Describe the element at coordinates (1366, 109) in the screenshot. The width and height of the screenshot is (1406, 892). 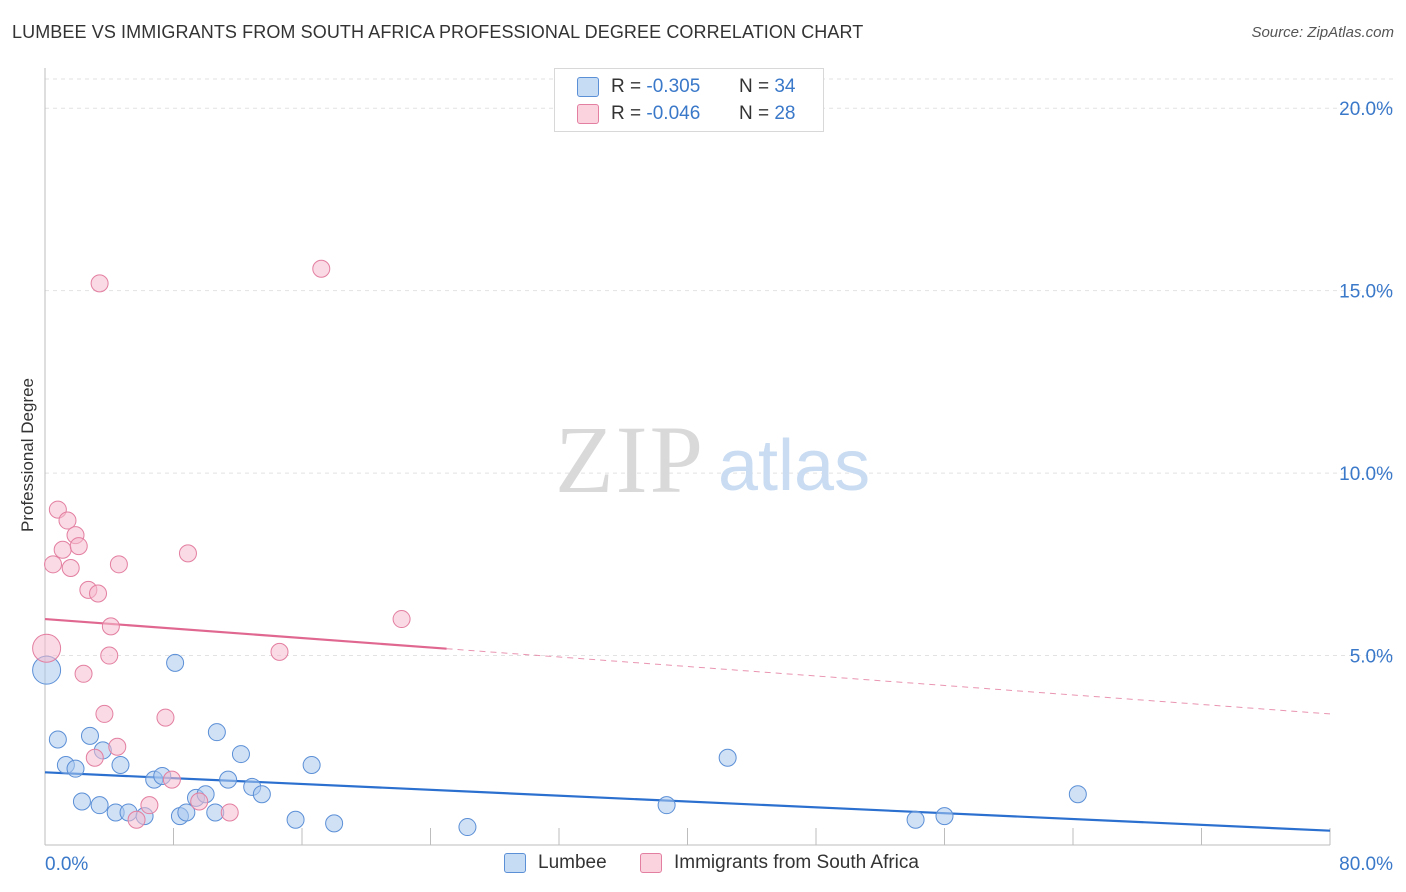
I see `y-tick-label: 20.0%` at that location.